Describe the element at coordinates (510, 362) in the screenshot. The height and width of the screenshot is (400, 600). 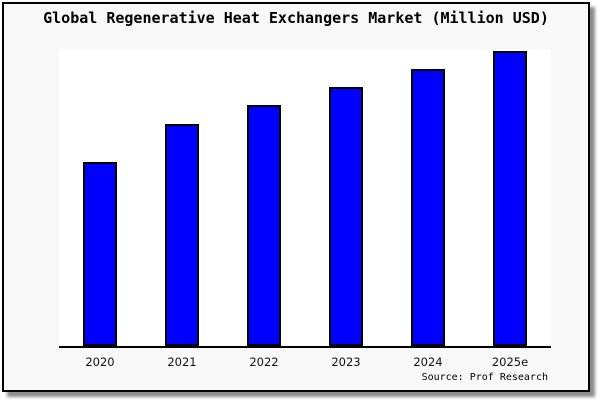
I see `x-tick-label-2025e: 2025e` at that location.